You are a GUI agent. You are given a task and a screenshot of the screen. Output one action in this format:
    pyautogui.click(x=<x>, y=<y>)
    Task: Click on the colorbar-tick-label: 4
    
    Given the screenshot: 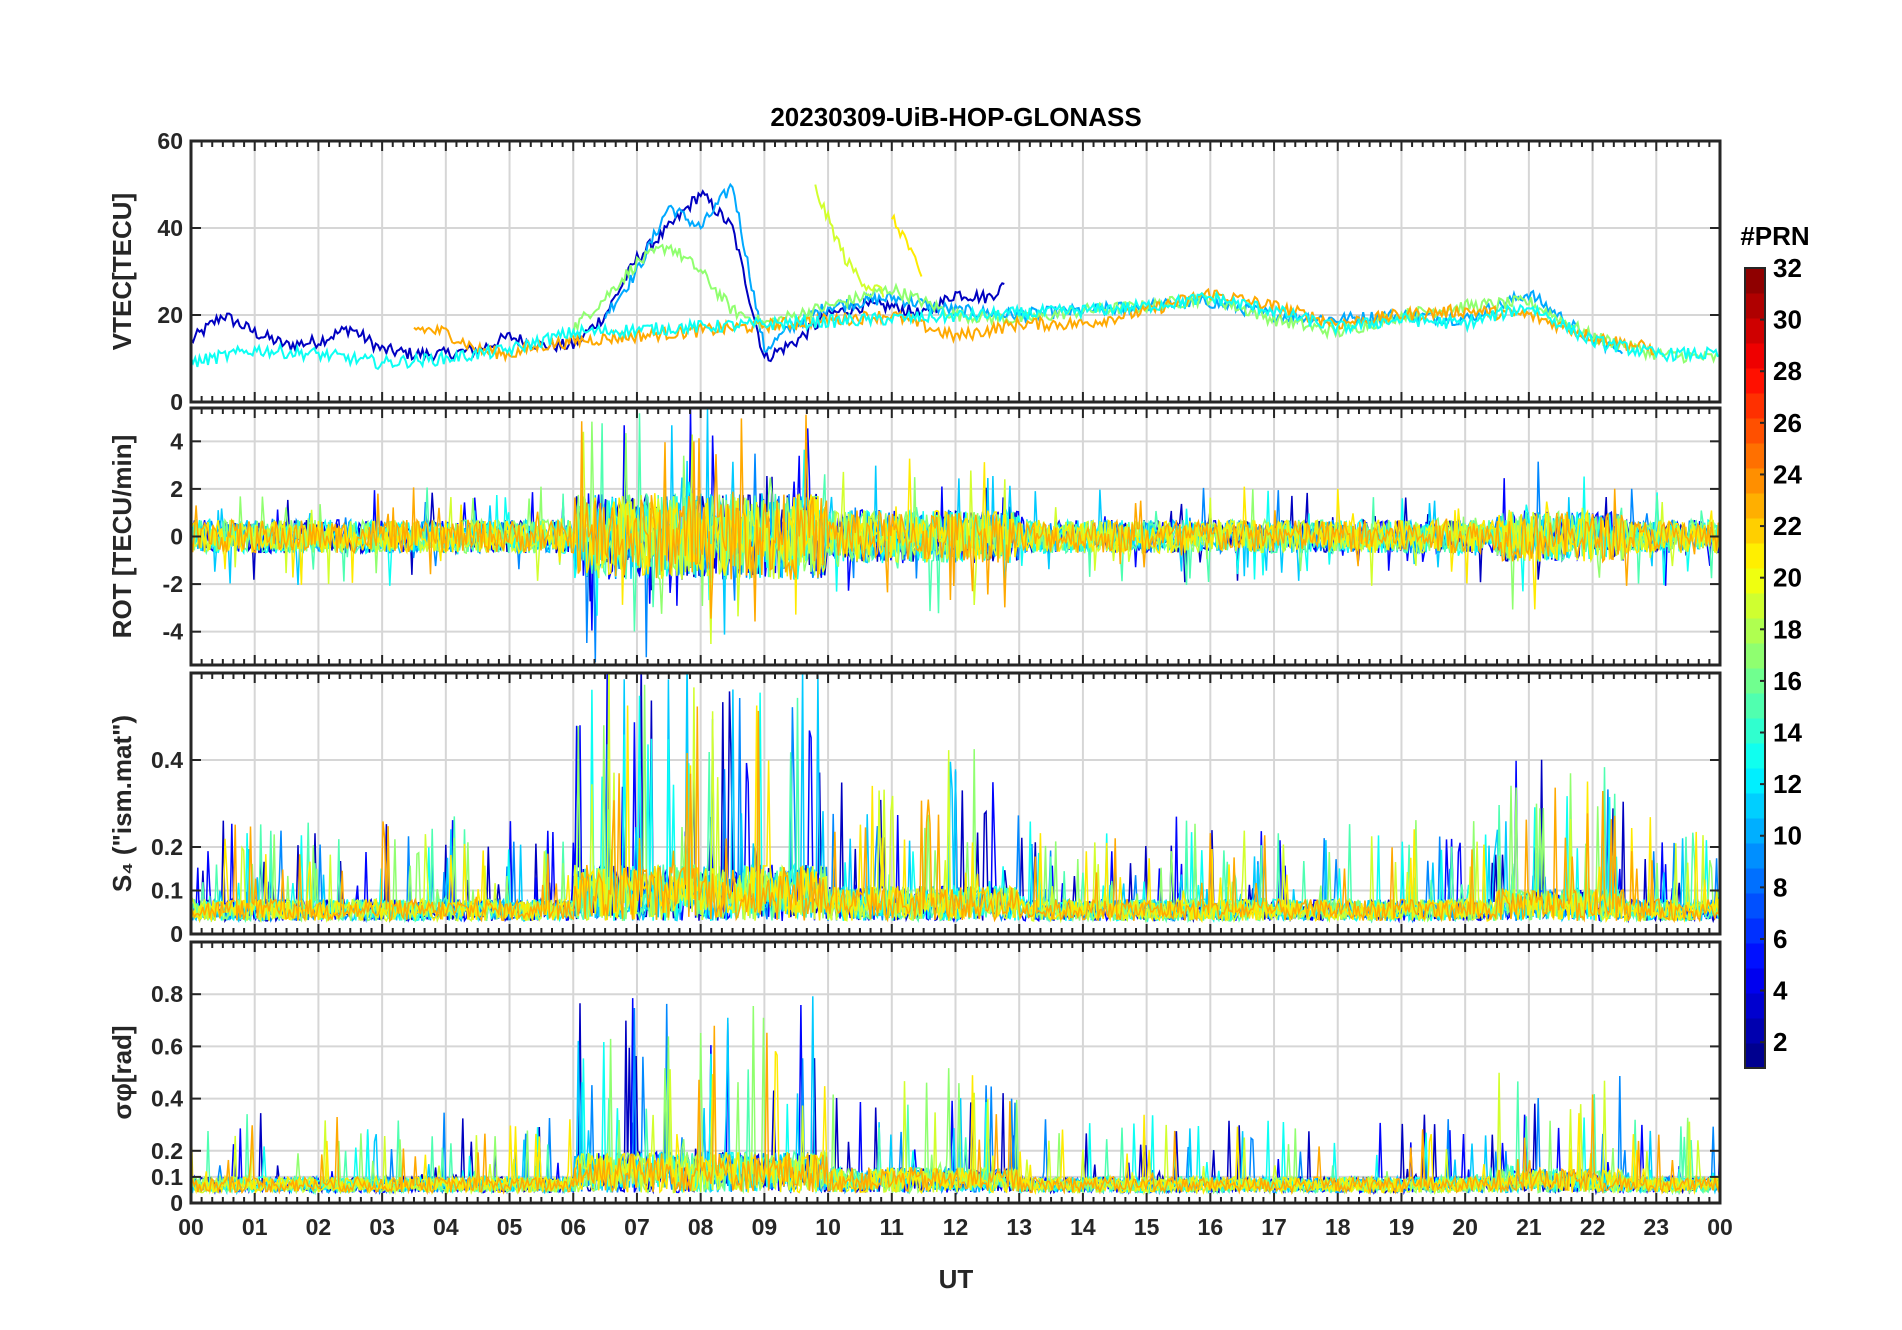 What is the action you would take?
    pyautogui.click(x=1780, y=991)
    